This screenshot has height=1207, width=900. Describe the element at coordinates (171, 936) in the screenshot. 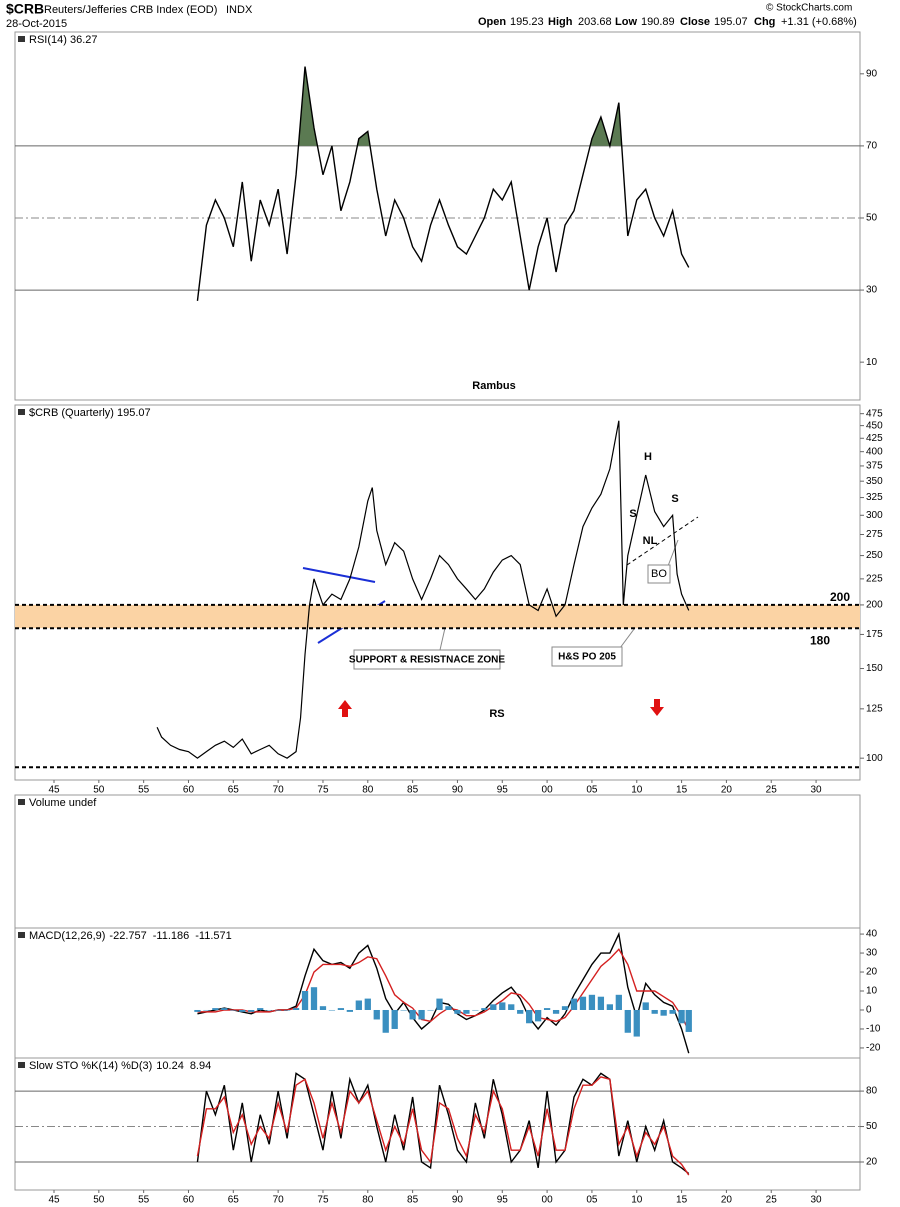

I see `series-value-label: -11.186` at that location.